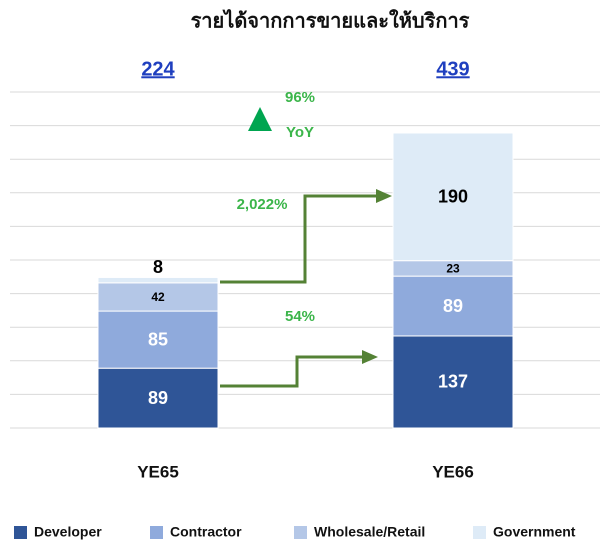 This screenshot has height=547, width=610. I want to click on data-label: 42, so click(158, 297).